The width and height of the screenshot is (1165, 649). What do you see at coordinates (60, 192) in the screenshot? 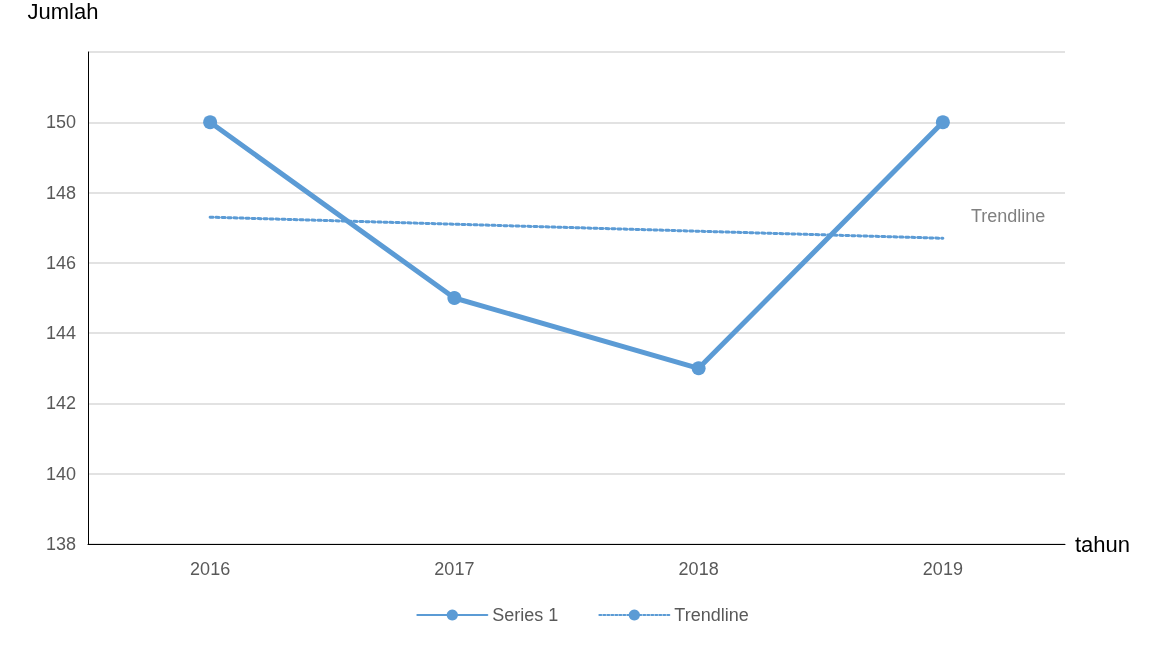
I see `y-tick-label: 148` at bounding box center [60, 192].